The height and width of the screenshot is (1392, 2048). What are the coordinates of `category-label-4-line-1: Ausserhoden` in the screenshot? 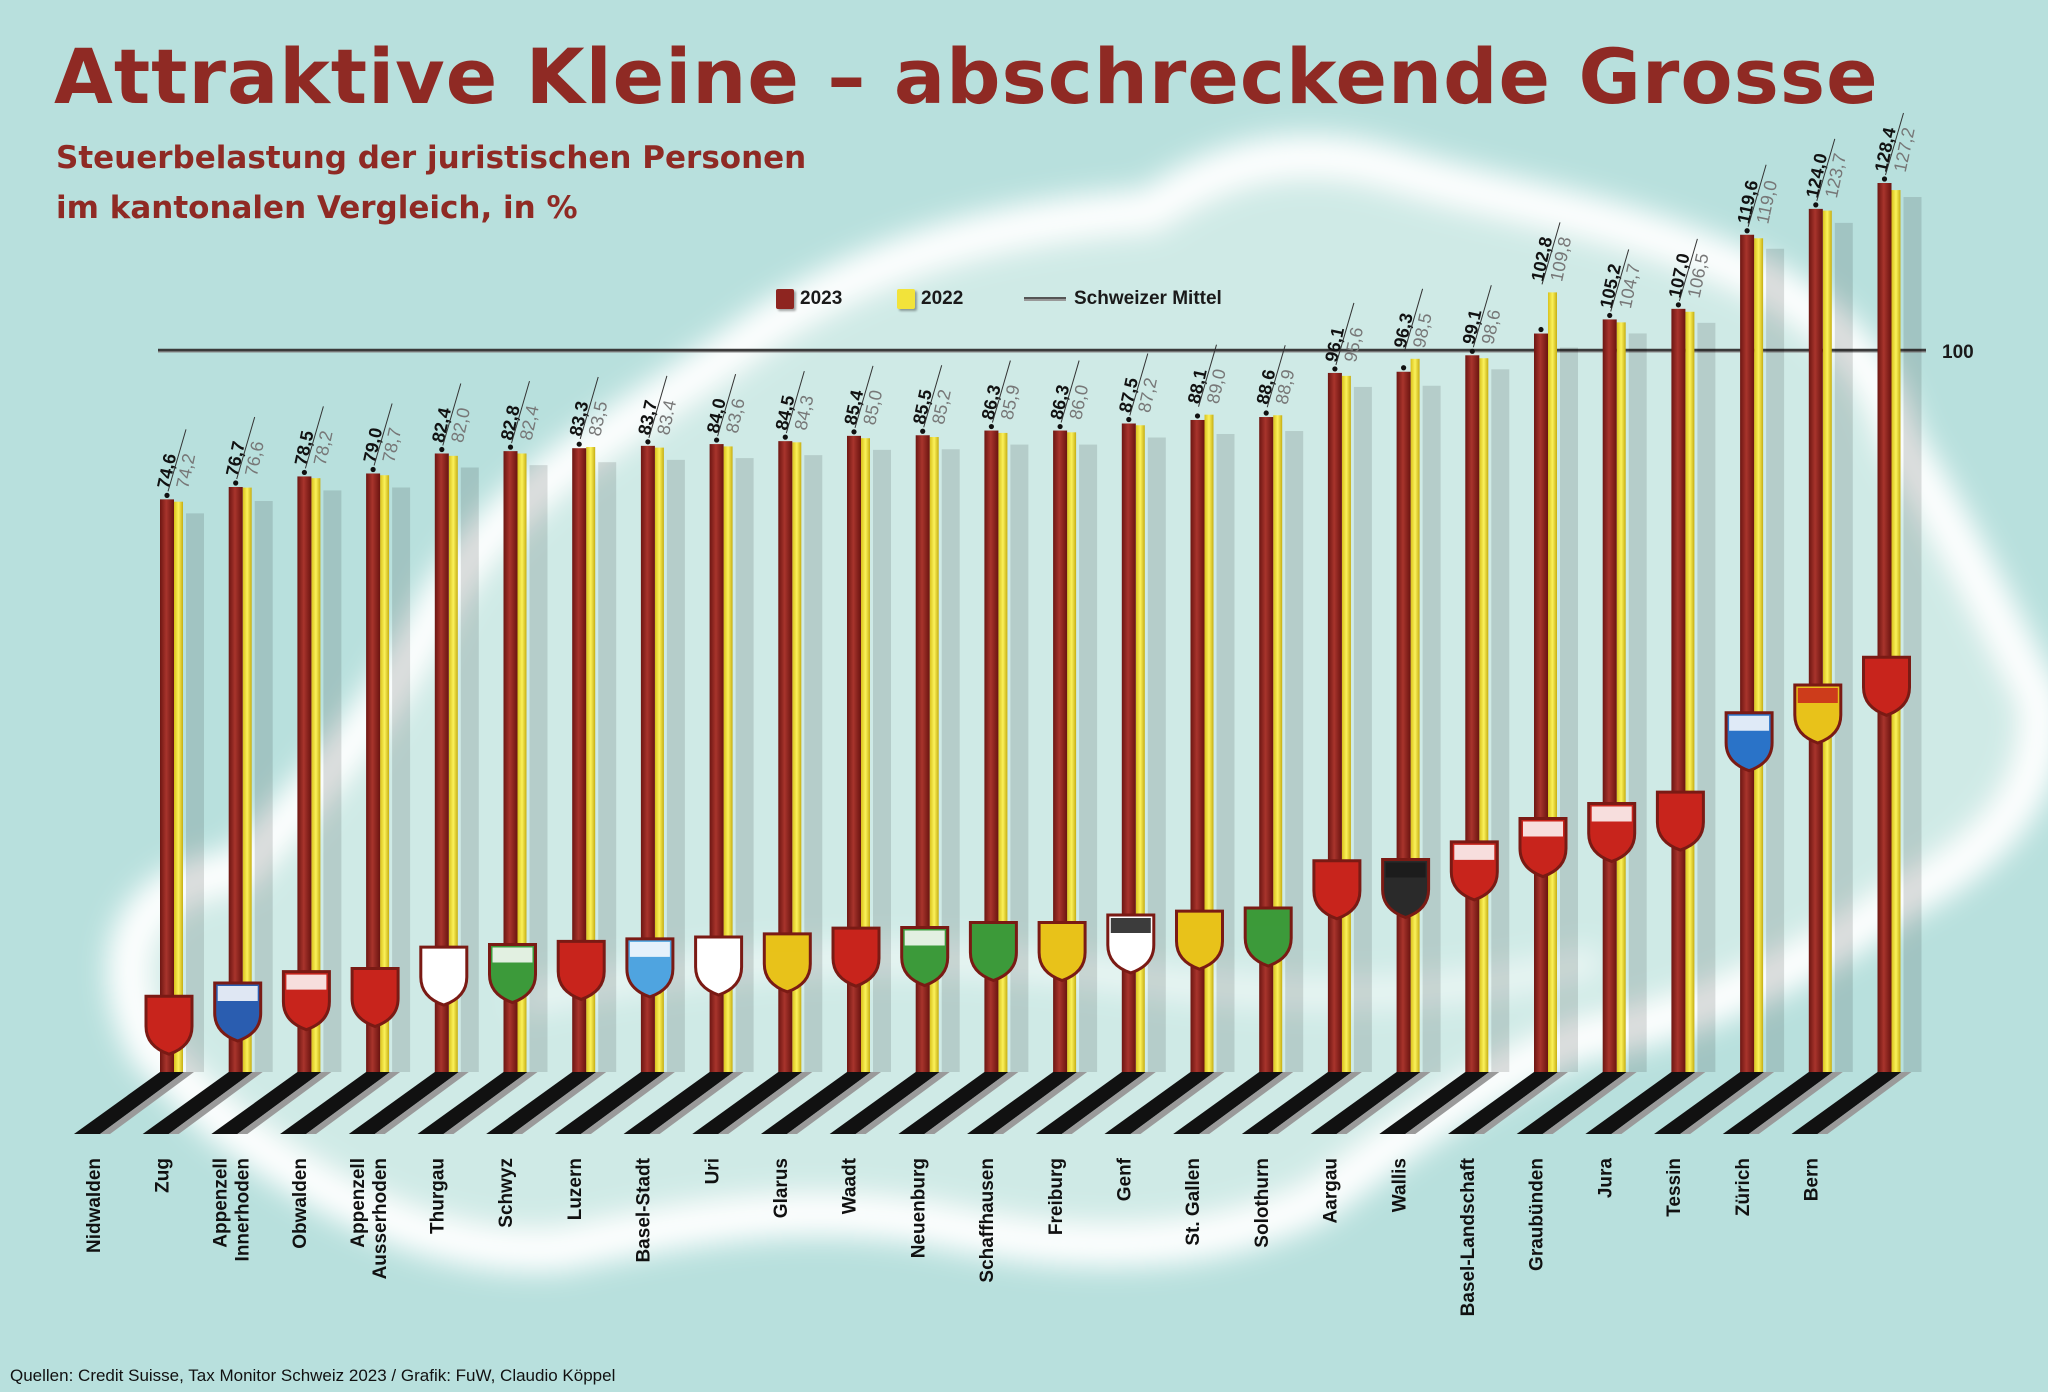 It's located at (380, 1218).